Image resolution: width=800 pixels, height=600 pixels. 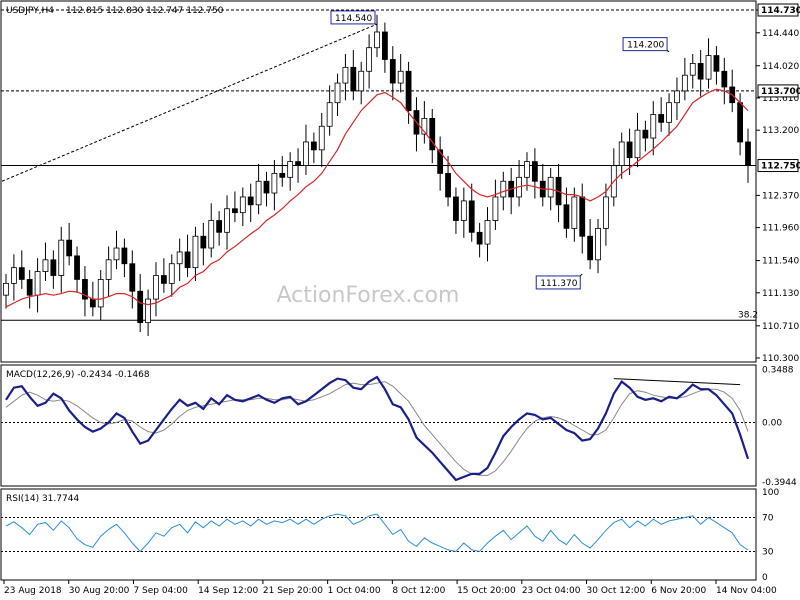 I want to click on macd-tick-label: -0.3944, so click(x=779, y=483).